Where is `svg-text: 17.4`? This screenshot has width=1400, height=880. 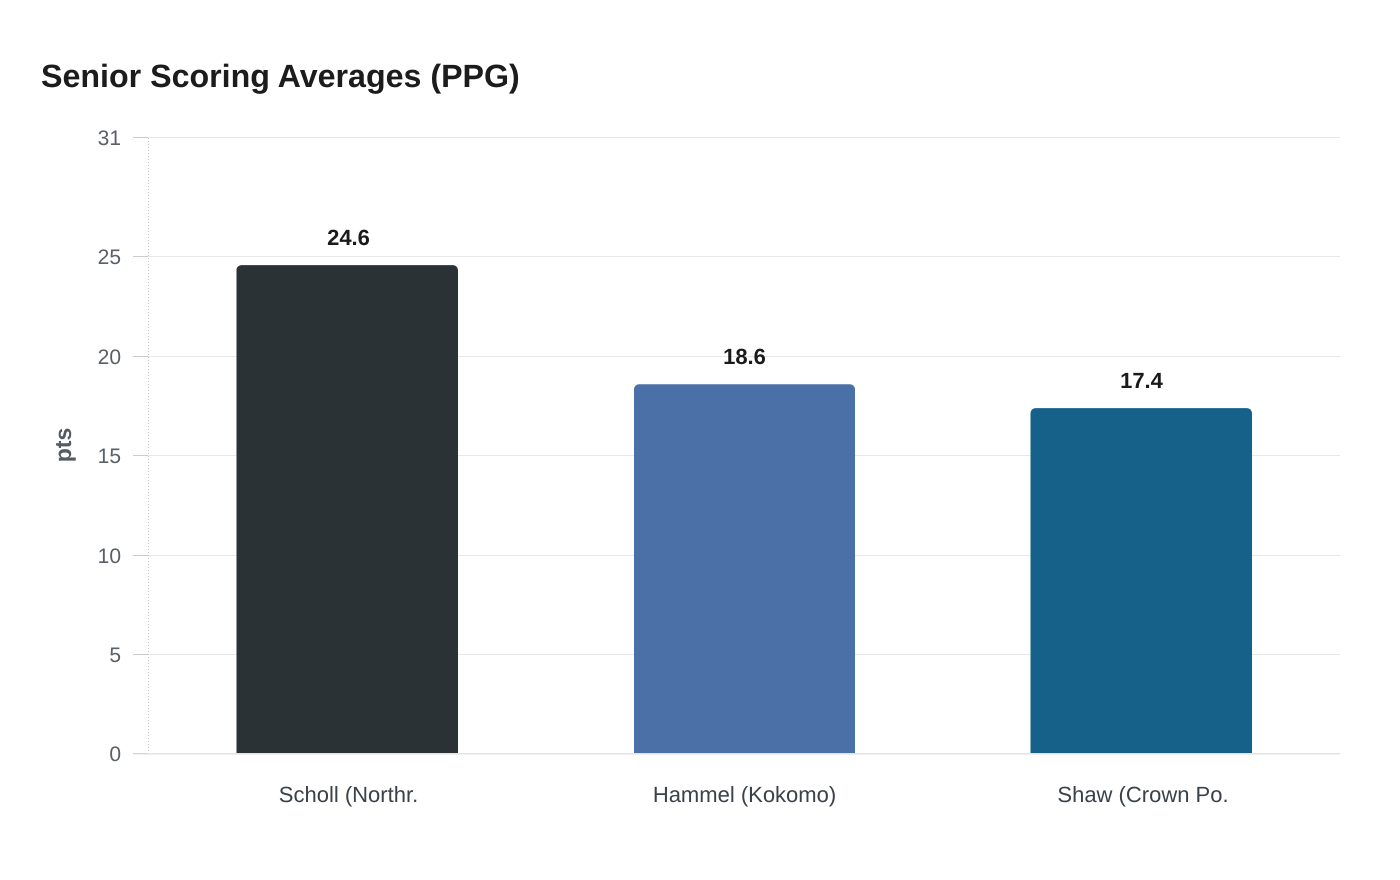 svg-text: 17.4 is located at coordinates (1142, 380).